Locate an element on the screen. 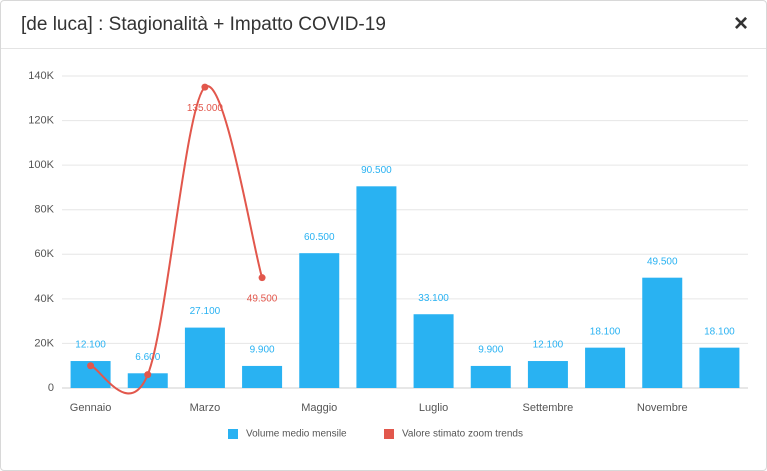 This screenshot has height=471, width=767. y-tick-label: 20K is located at coordinates (44, 343).